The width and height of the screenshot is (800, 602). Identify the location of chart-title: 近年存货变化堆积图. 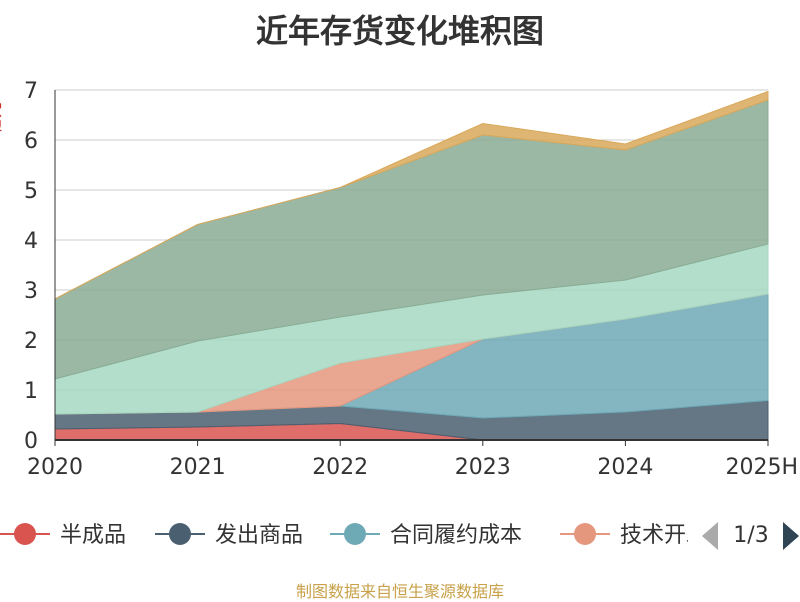
(399, 31).